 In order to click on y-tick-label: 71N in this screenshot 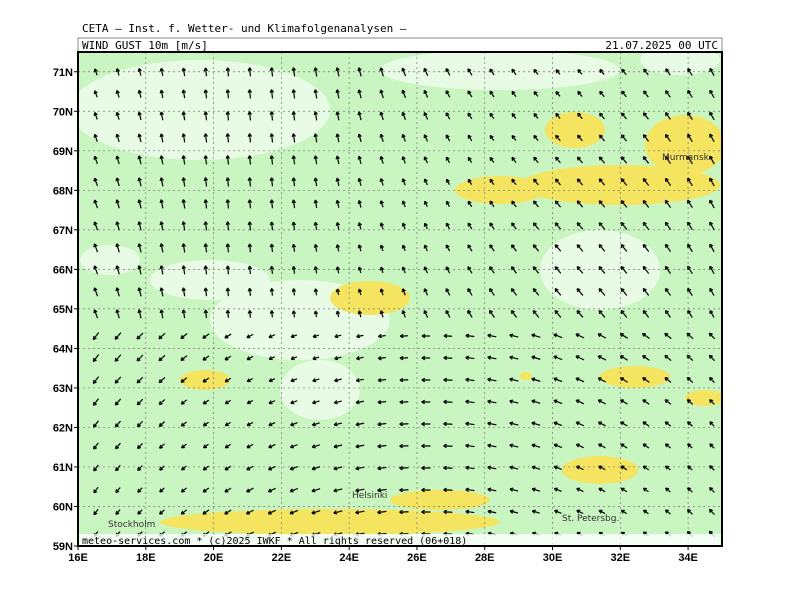, I will do `click(63, 73)`.